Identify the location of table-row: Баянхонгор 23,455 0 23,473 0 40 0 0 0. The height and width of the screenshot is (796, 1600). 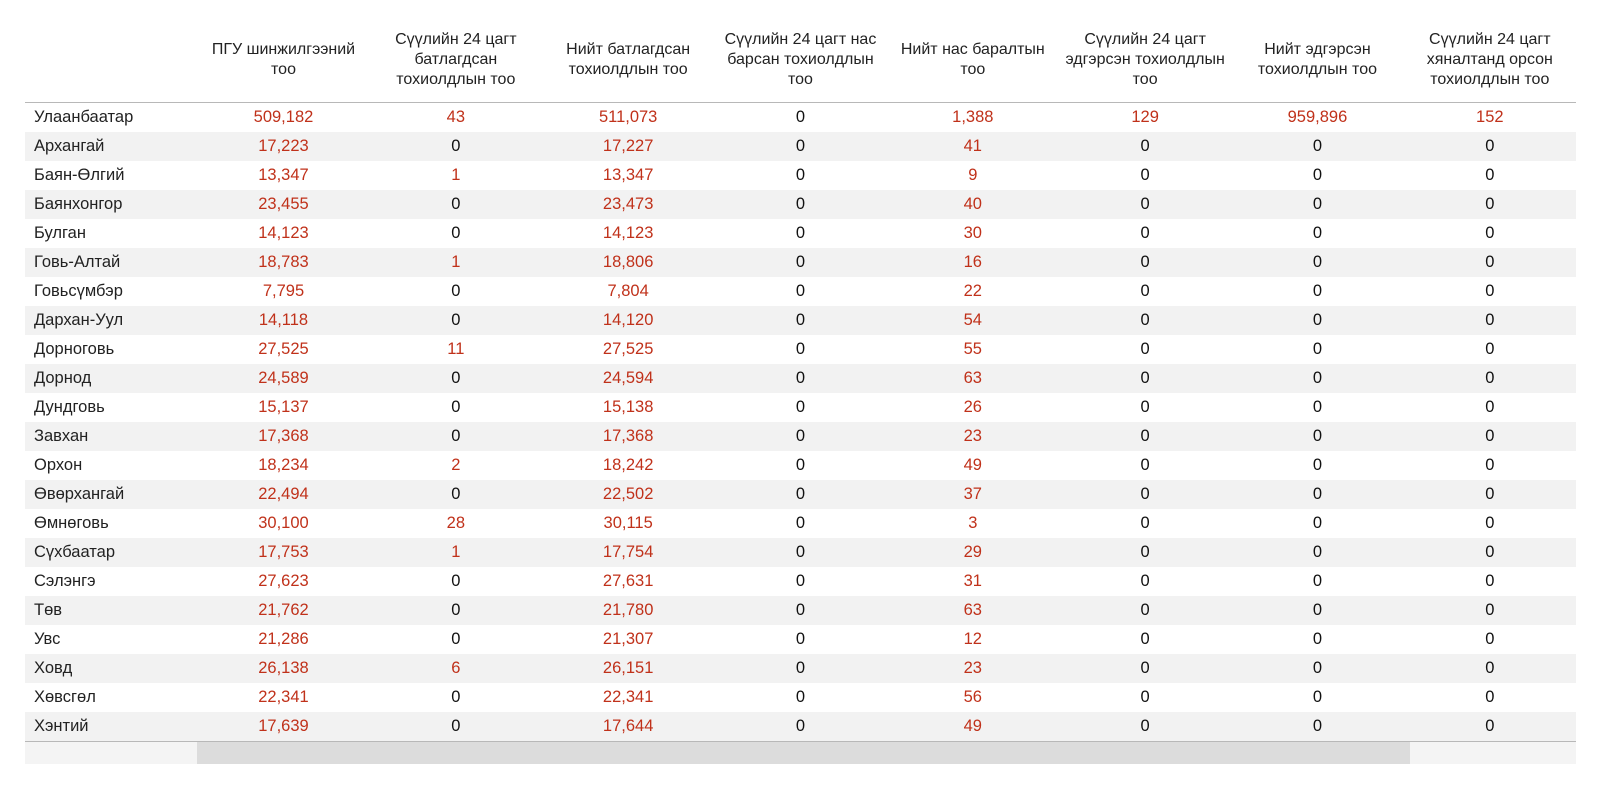
(800, 204).